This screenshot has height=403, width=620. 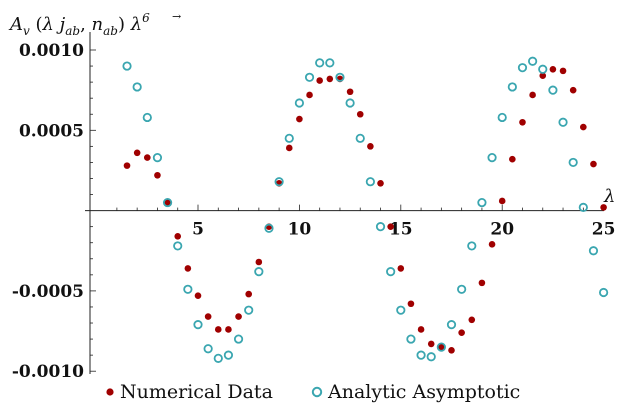 I want to click on x-axis-label: λ, so click(x=609, y=196).